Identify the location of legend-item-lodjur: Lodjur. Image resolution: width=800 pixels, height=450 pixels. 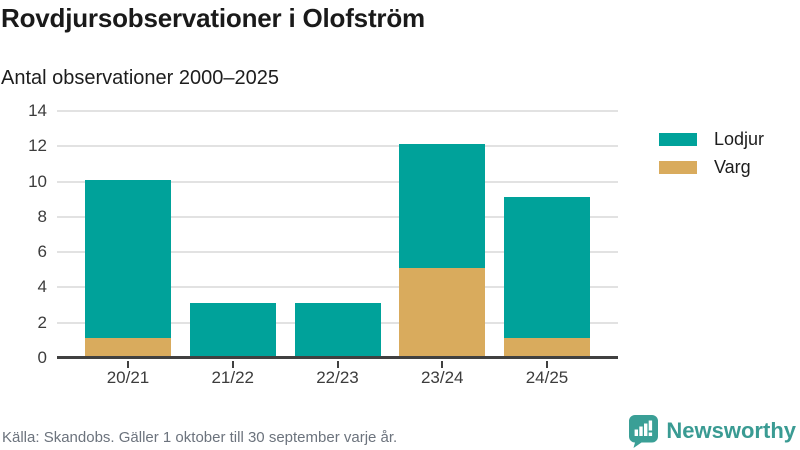
(711, 139).